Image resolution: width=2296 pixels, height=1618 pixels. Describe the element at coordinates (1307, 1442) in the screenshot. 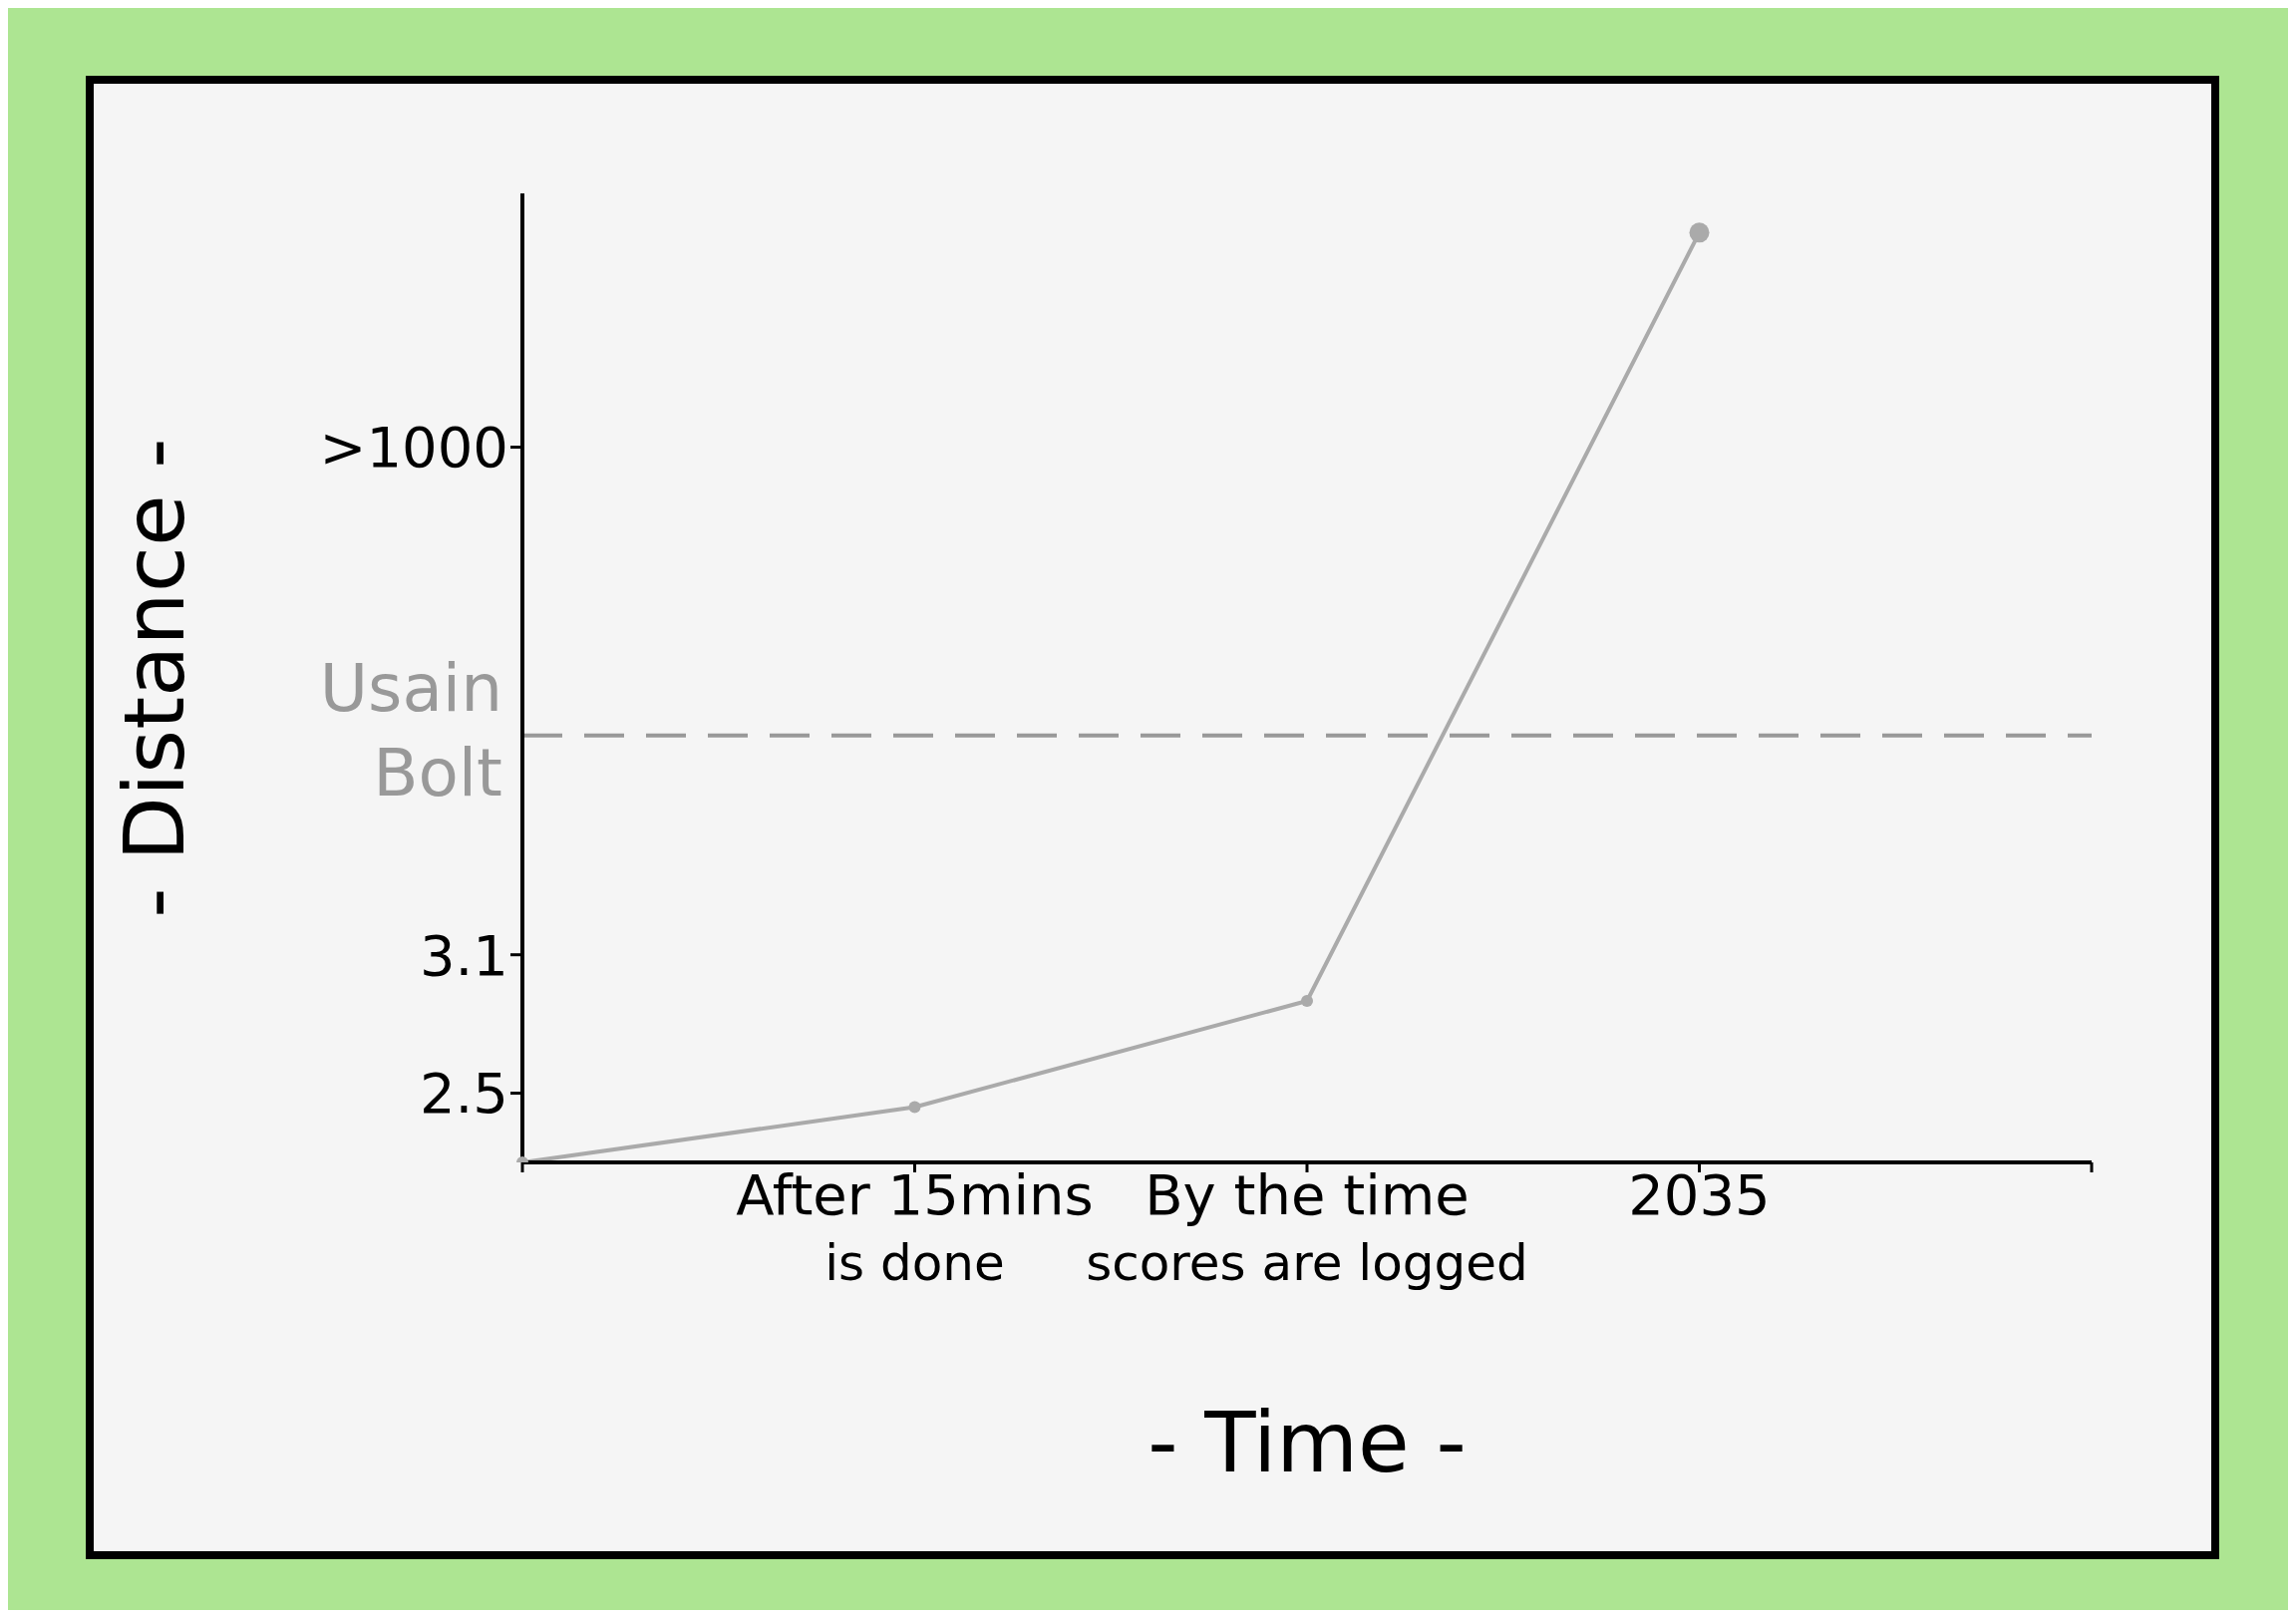

I see `x-axis-title: - Time -` at that location.